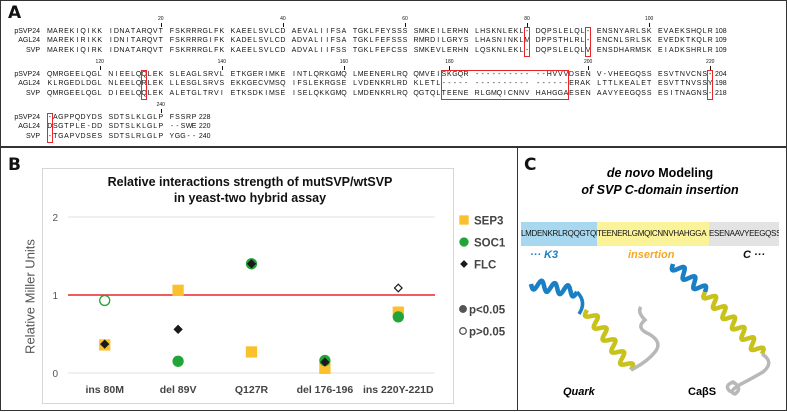 This screenshot has height=412, width=787. I want to click on tick-mark, so click(589, 68).